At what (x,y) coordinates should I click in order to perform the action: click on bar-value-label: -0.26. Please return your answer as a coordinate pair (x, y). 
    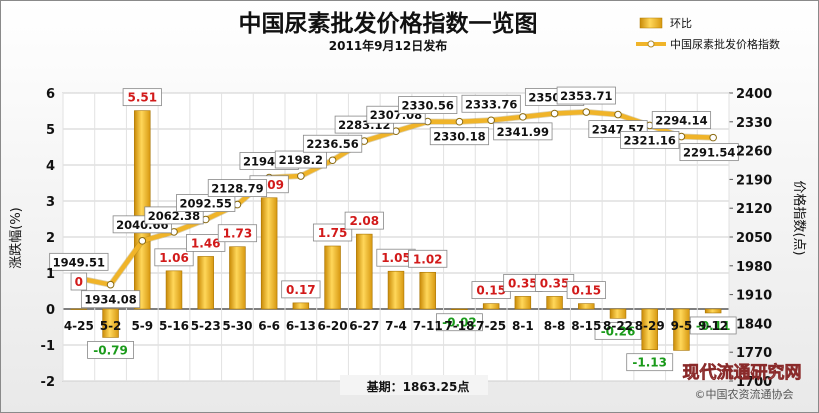
    Looking at the image, I should click on (618, 330).